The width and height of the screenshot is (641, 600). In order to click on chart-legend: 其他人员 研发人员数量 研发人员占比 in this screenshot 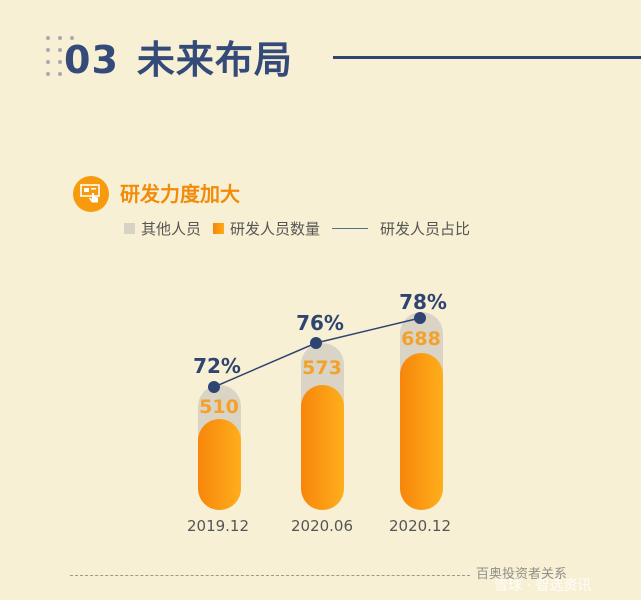, I will do `click(297, 228)`.